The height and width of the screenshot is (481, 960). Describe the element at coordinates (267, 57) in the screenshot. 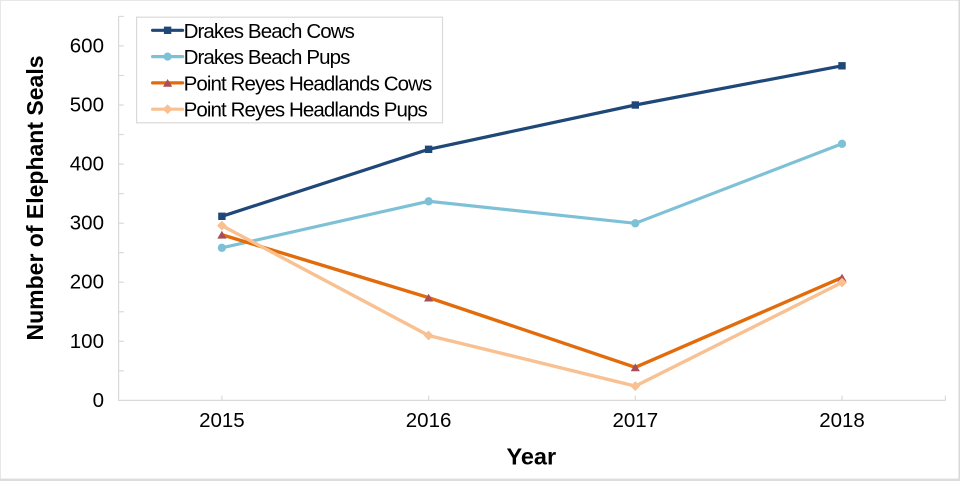

I see `svg-text: Drakes Beach Pups` at that location.